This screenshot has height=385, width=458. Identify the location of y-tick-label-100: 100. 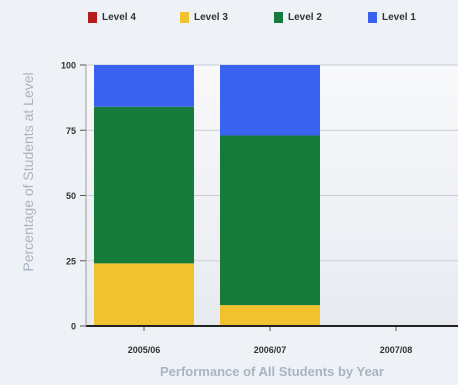
(68, 66).